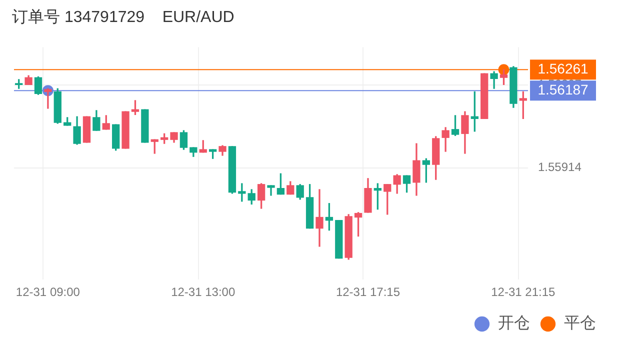  What do you see at coordinates (523, 292) in the screenshot?
I see `x-tick-label: 12-31 21:15` at bounding box center [523, 292].